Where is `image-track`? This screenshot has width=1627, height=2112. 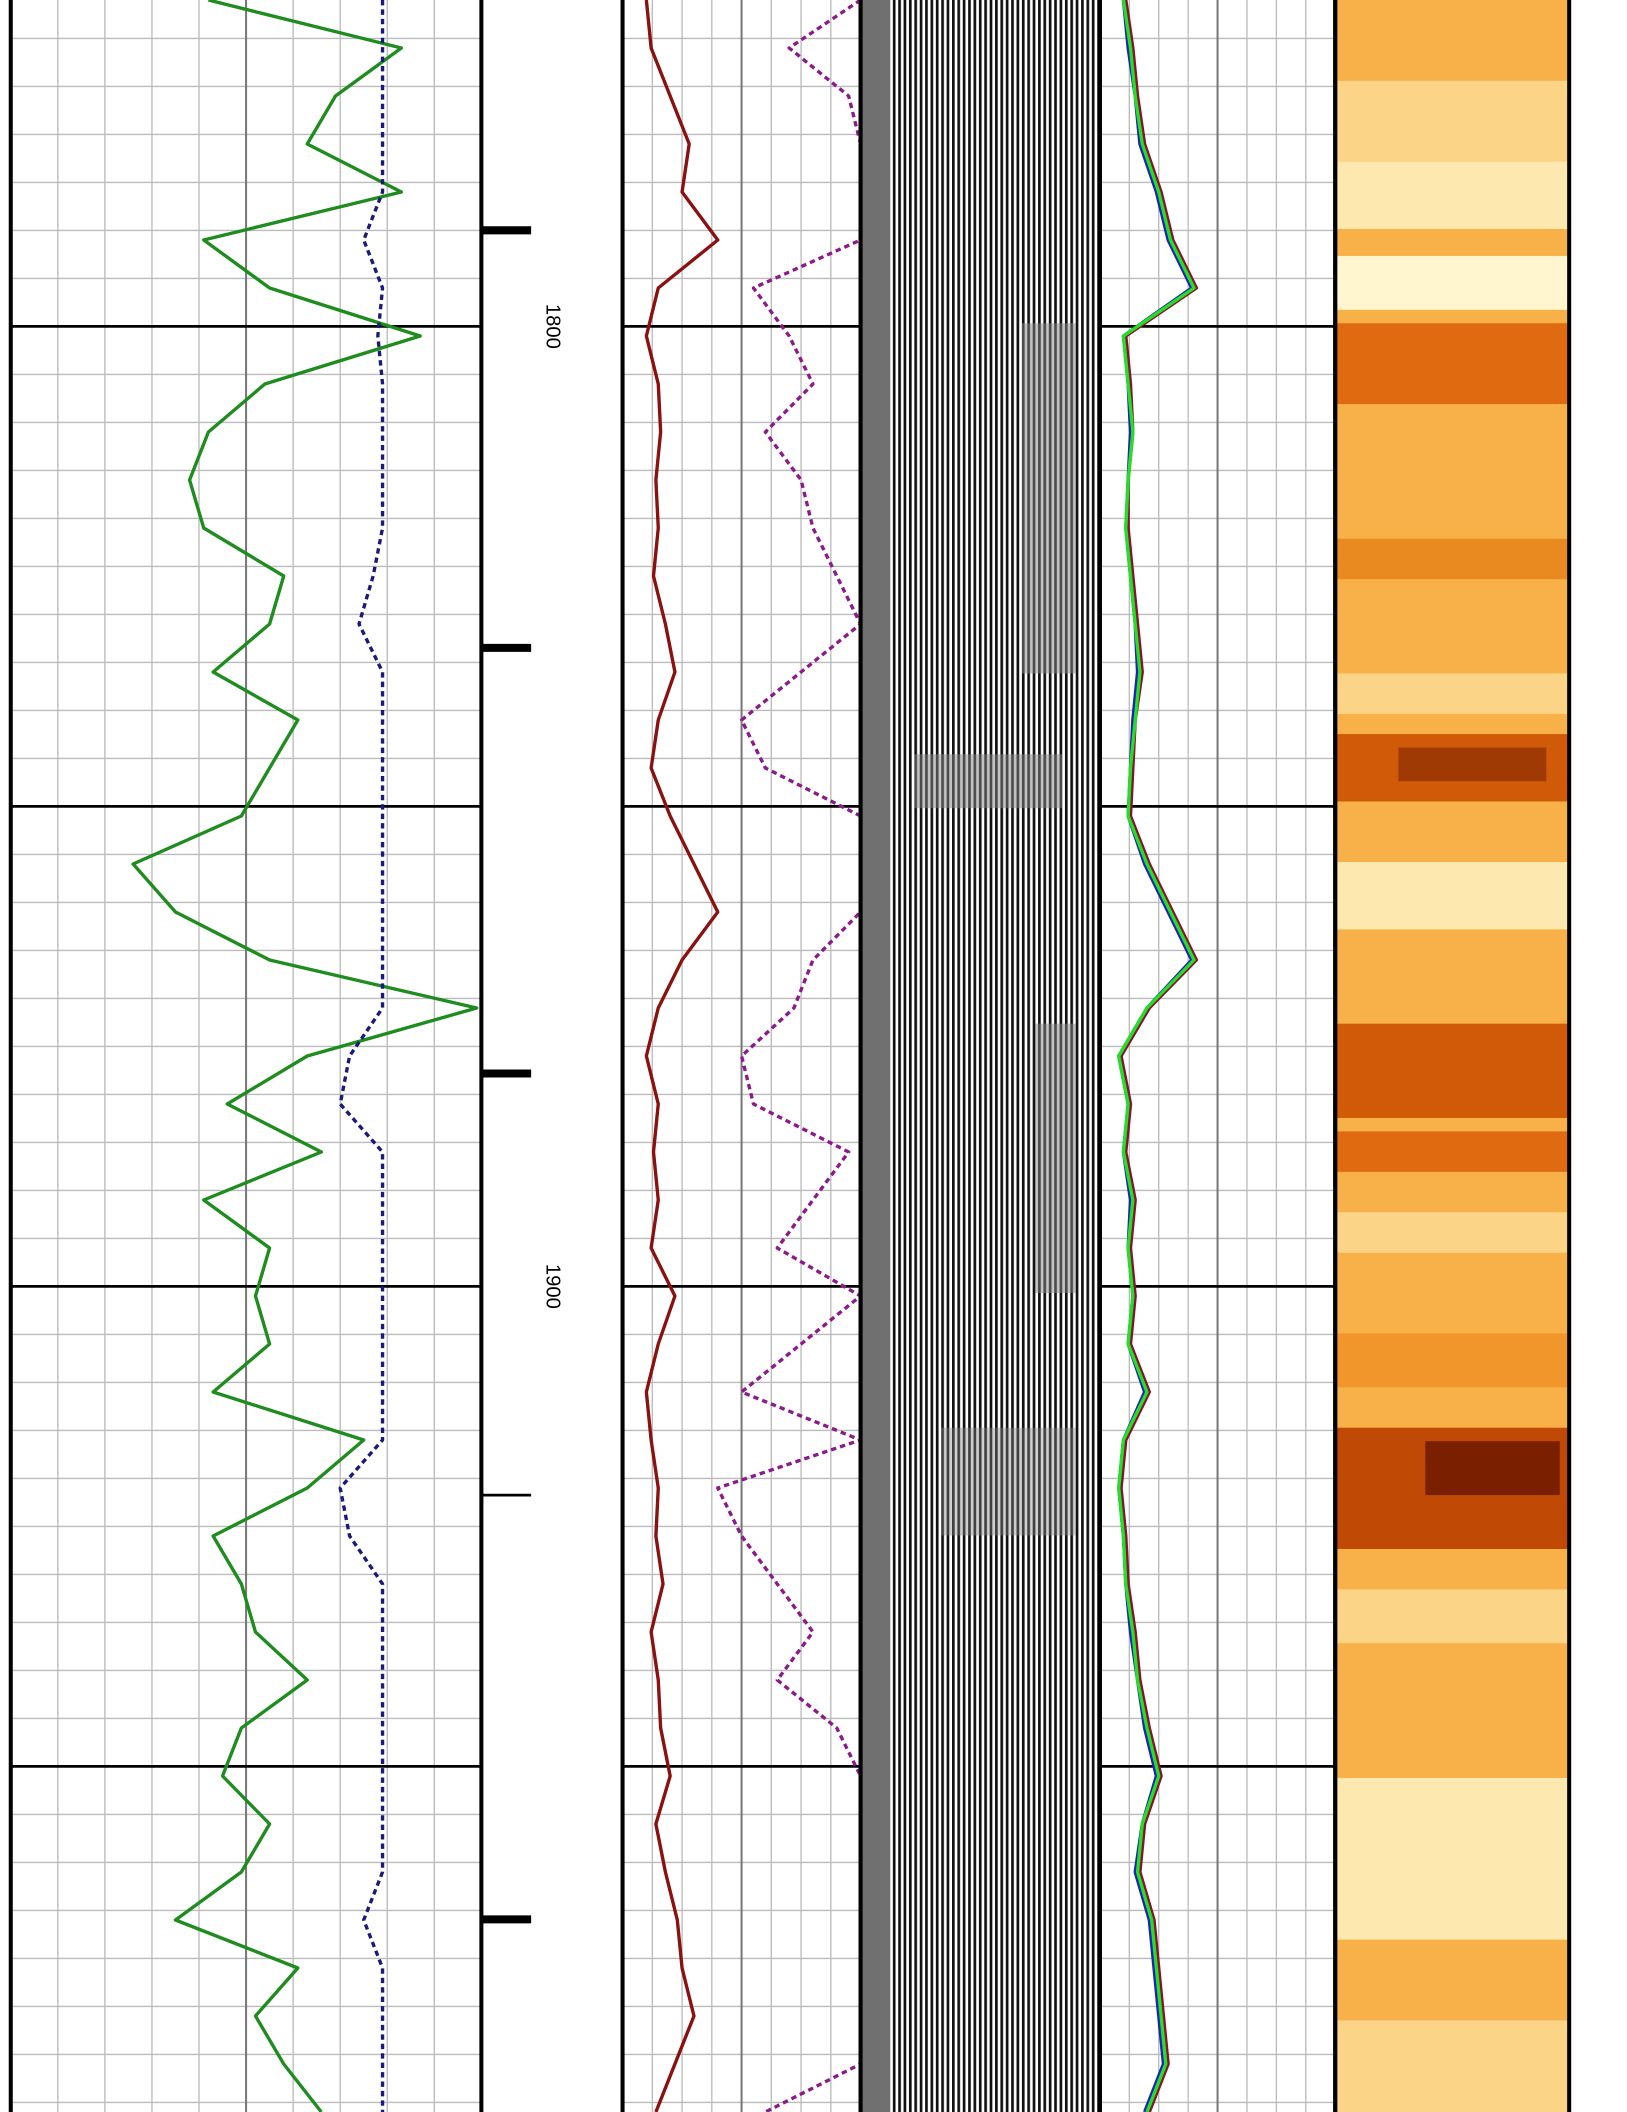
image-track is located at coordinates (980, 1056).